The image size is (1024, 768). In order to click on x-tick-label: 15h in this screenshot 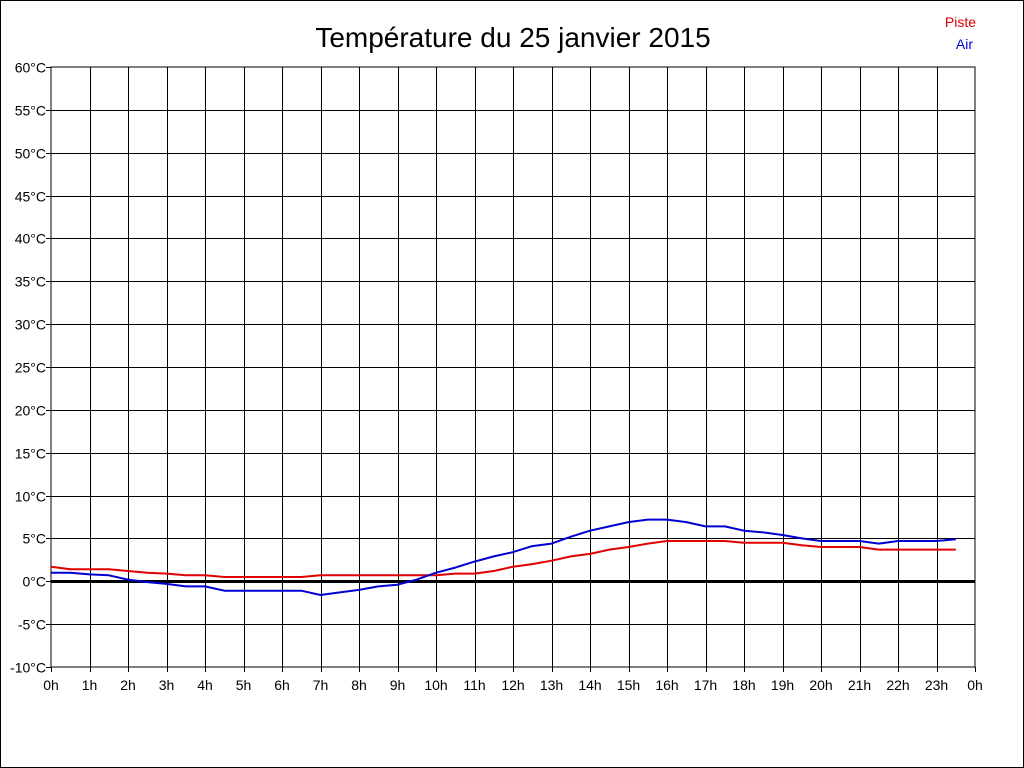, I will do `click(628, 685)`.